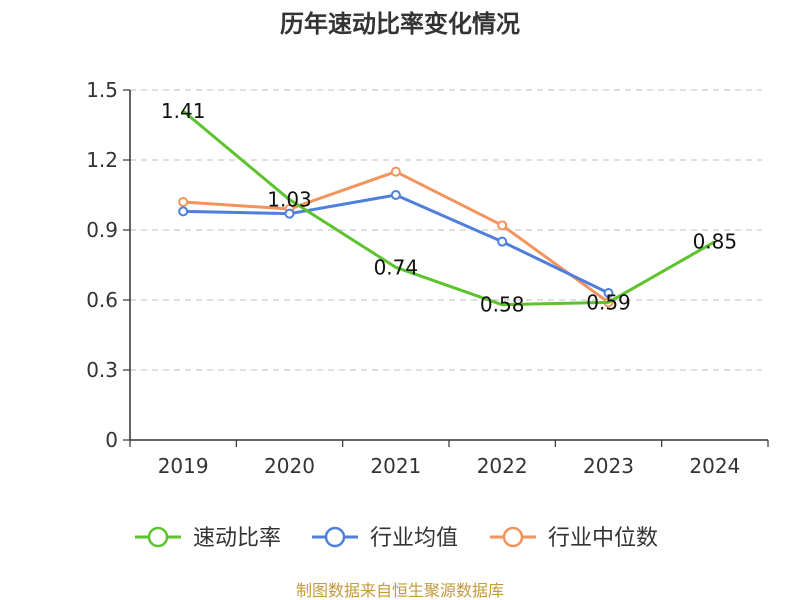 The height and width of the screenshot is (600, 800). I want to click on x-tick-label-2023: 2023, so click(608, 466).